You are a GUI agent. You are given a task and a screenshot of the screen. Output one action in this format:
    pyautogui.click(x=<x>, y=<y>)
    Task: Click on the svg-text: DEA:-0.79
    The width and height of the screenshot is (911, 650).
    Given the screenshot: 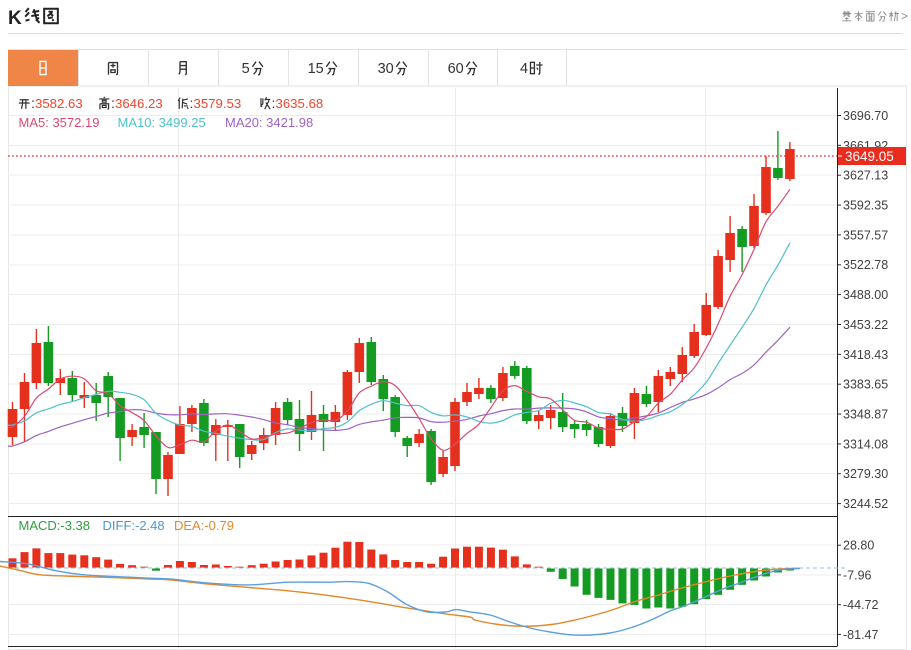 What is the action you would take?
    pyautogui.click(x=204, y=525)
    